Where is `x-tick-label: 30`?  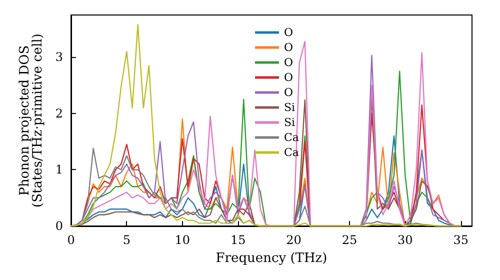
x-tick-label: 30 is located at coordinates (405, 240).